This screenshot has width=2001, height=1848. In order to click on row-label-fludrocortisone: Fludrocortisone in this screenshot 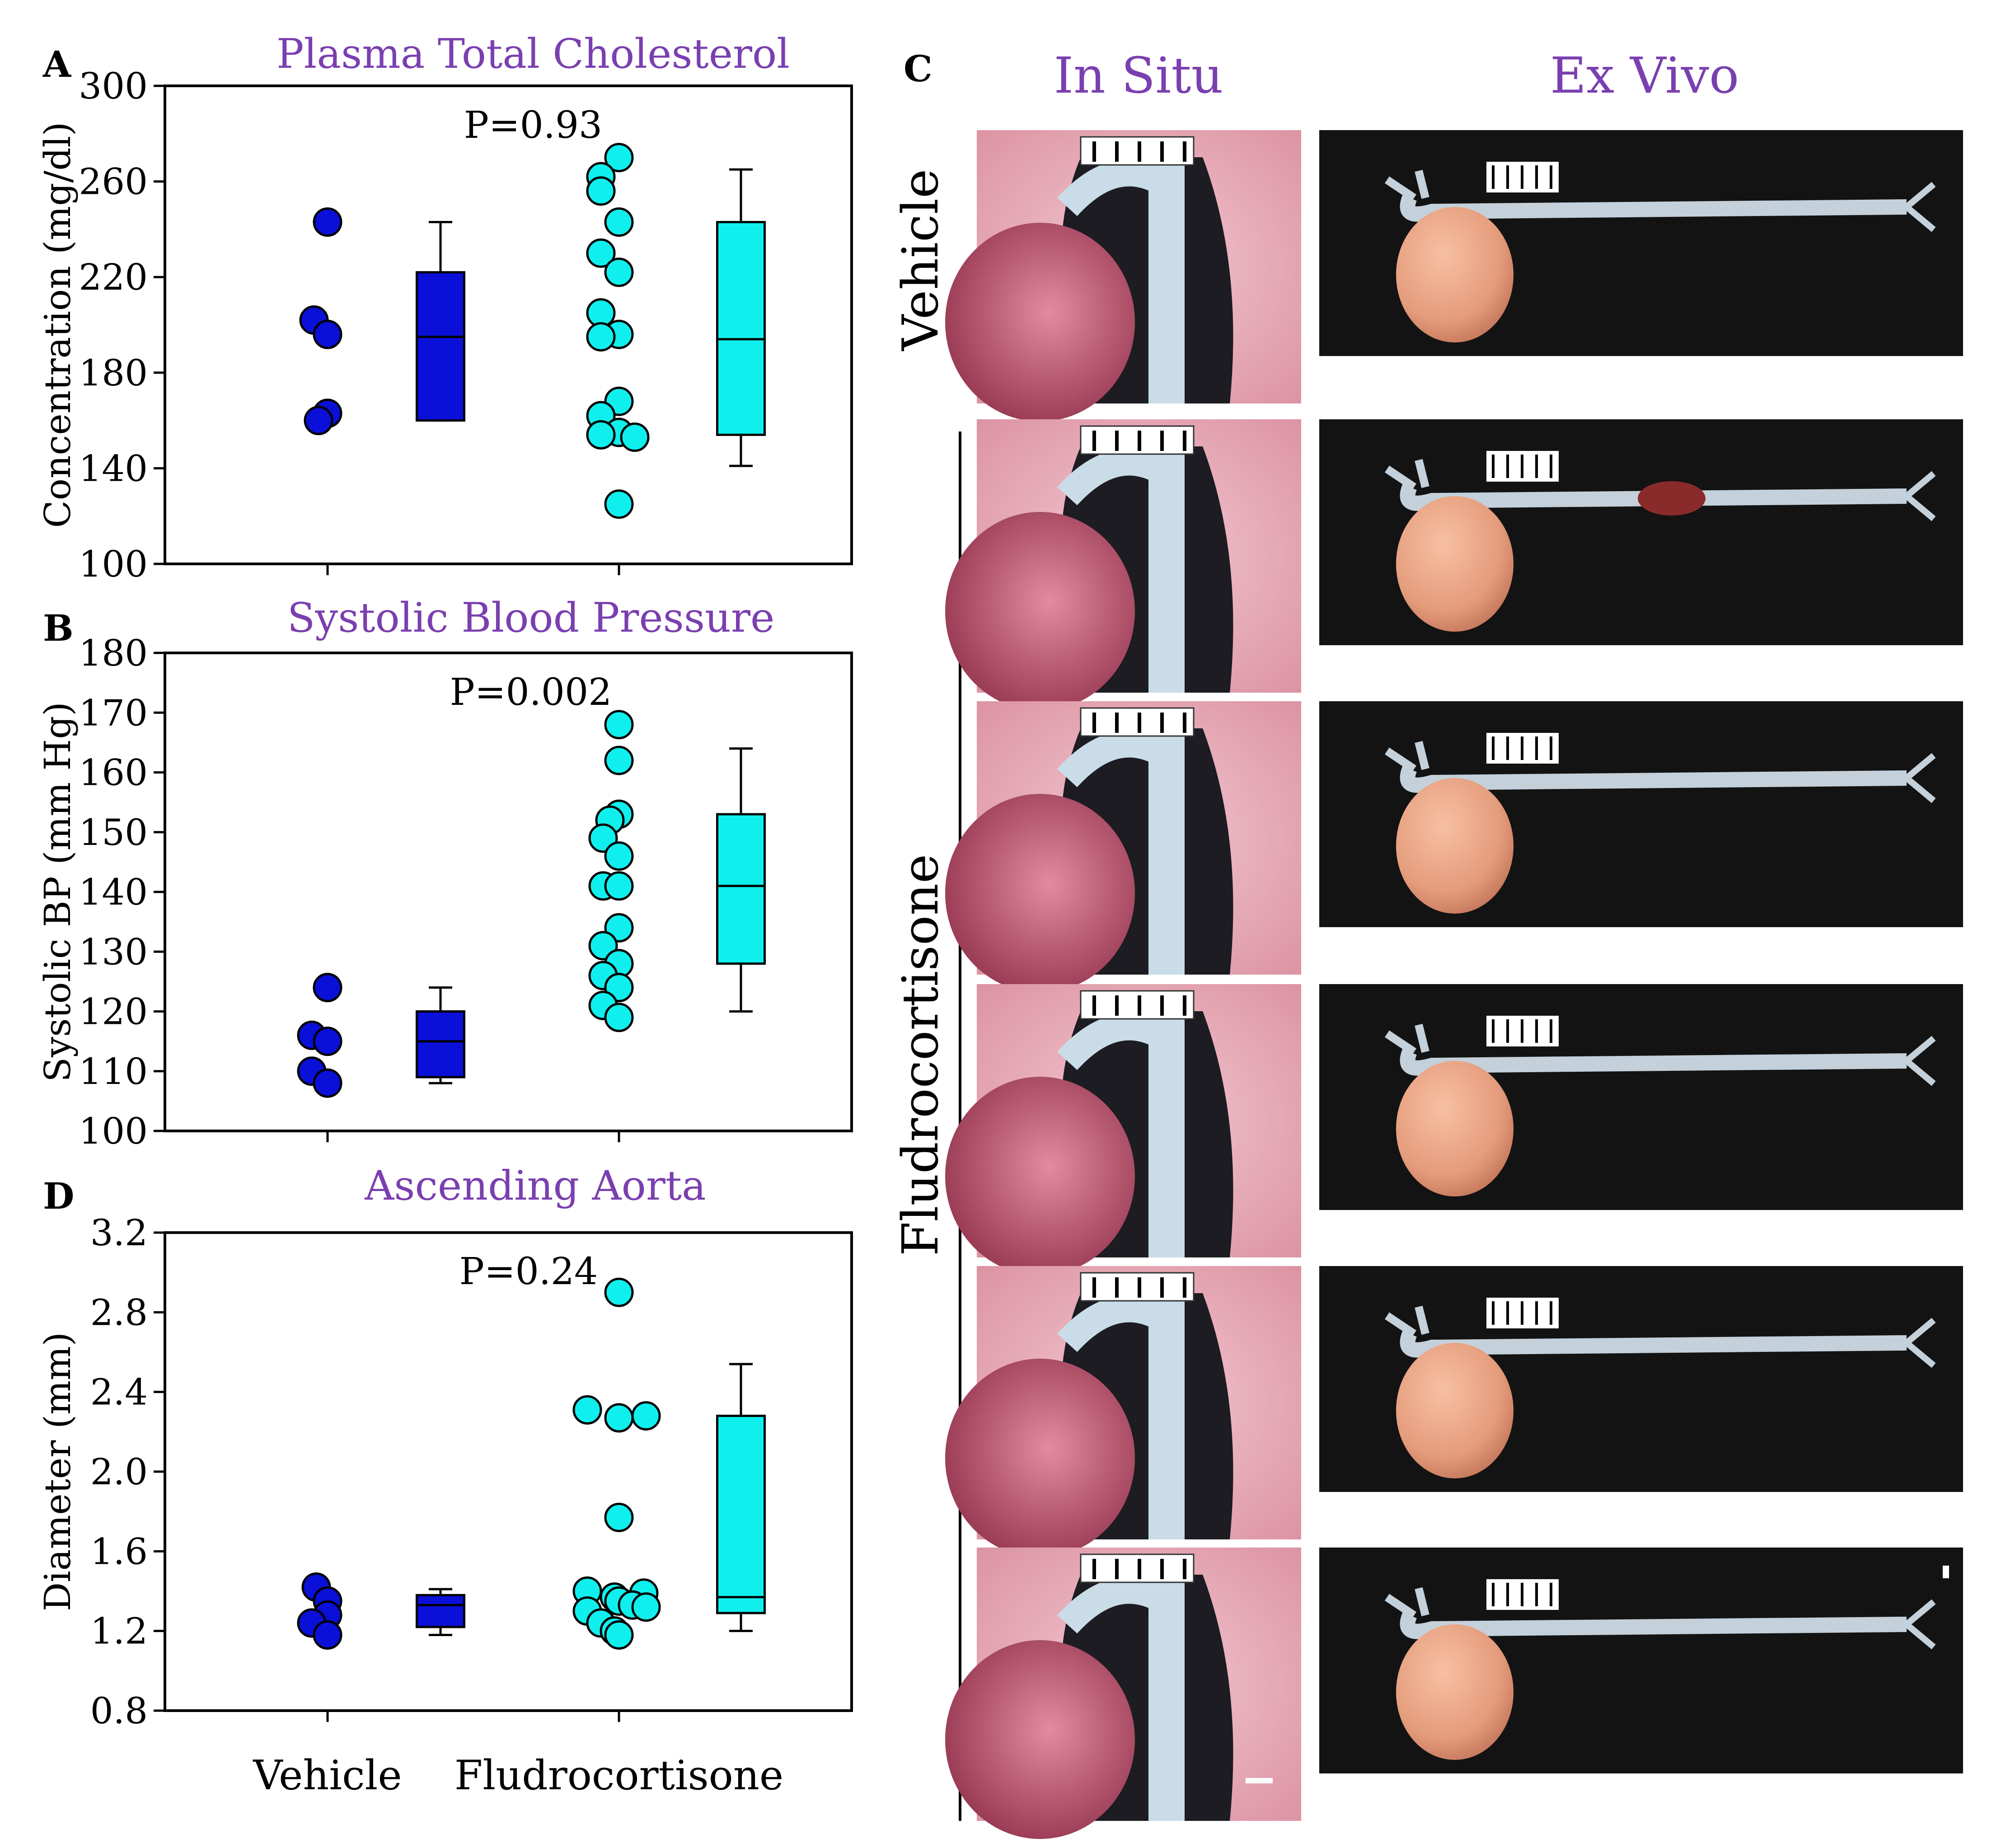, I will do `click(920, 1055)`.